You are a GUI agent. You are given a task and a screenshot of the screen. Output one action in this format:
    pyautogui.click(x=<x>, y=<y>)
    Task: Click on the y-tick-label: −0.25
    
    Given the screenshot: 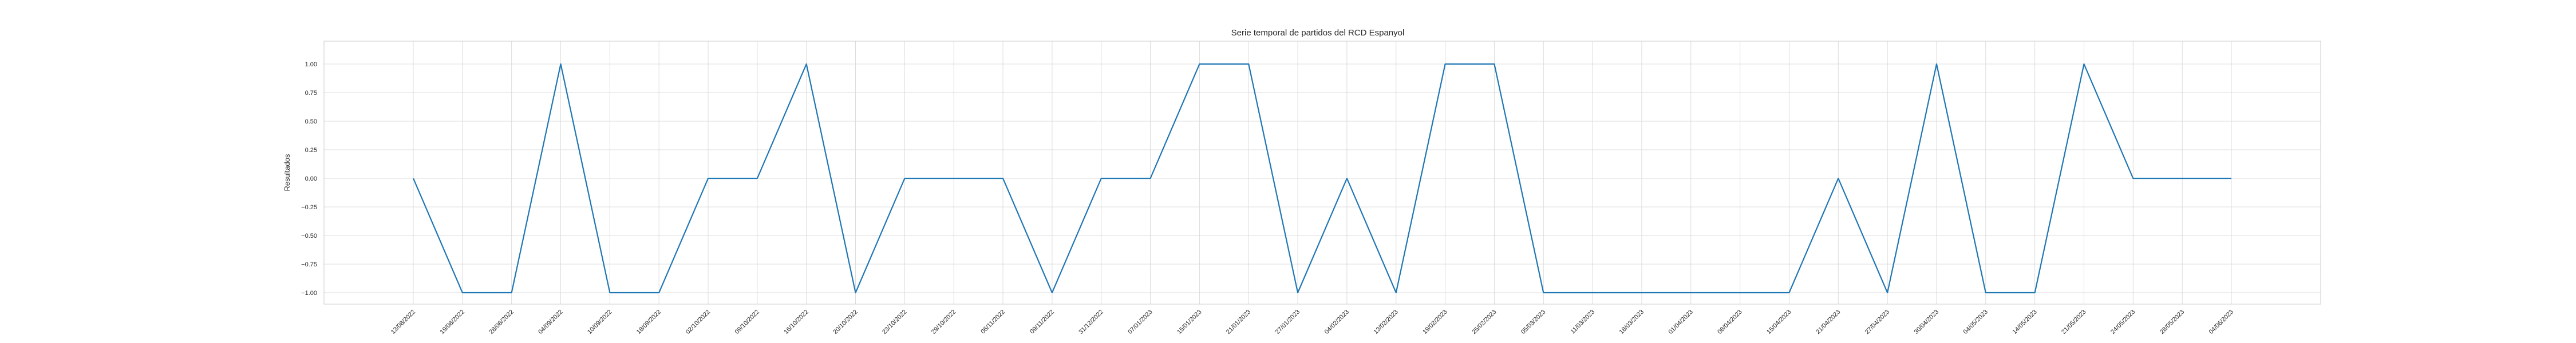 What is the action you would take?
    pyautogui.click(x=309, y=207)
    